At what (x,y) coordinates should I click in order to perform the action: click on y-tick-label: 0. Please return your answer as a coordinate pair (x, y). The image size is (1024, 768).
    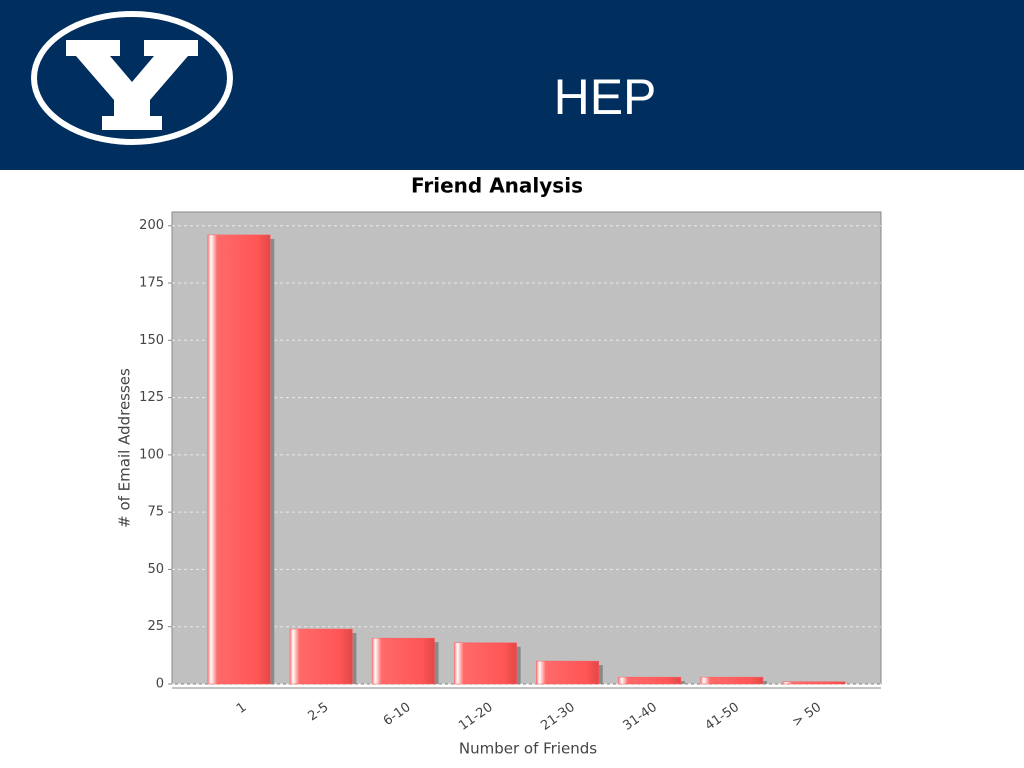
    Looking at the image, I should click on (160, 684).